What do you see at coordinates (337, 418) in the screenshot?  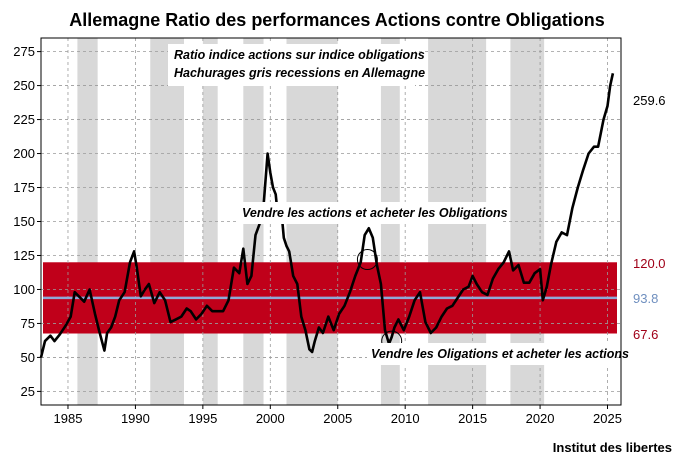 I see `x-tick-label: 2005` at bounding box center [337, 418].